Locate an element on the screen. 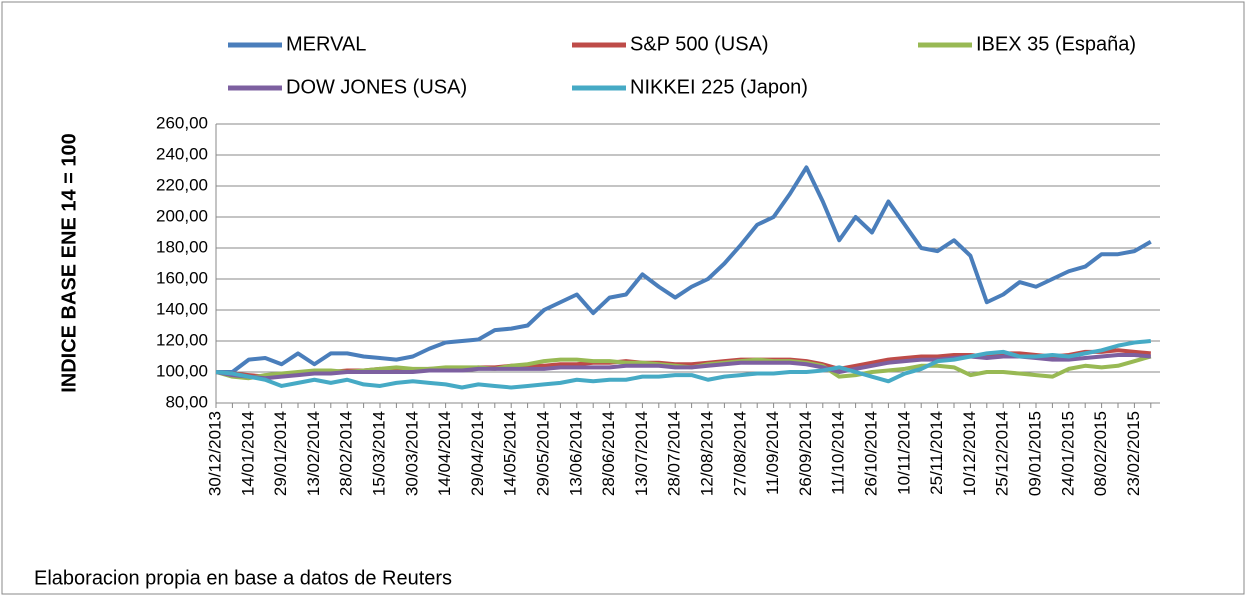 The image size is (1246, 596). y-tick-label: 180,00 is located at coordinates (182, 246).